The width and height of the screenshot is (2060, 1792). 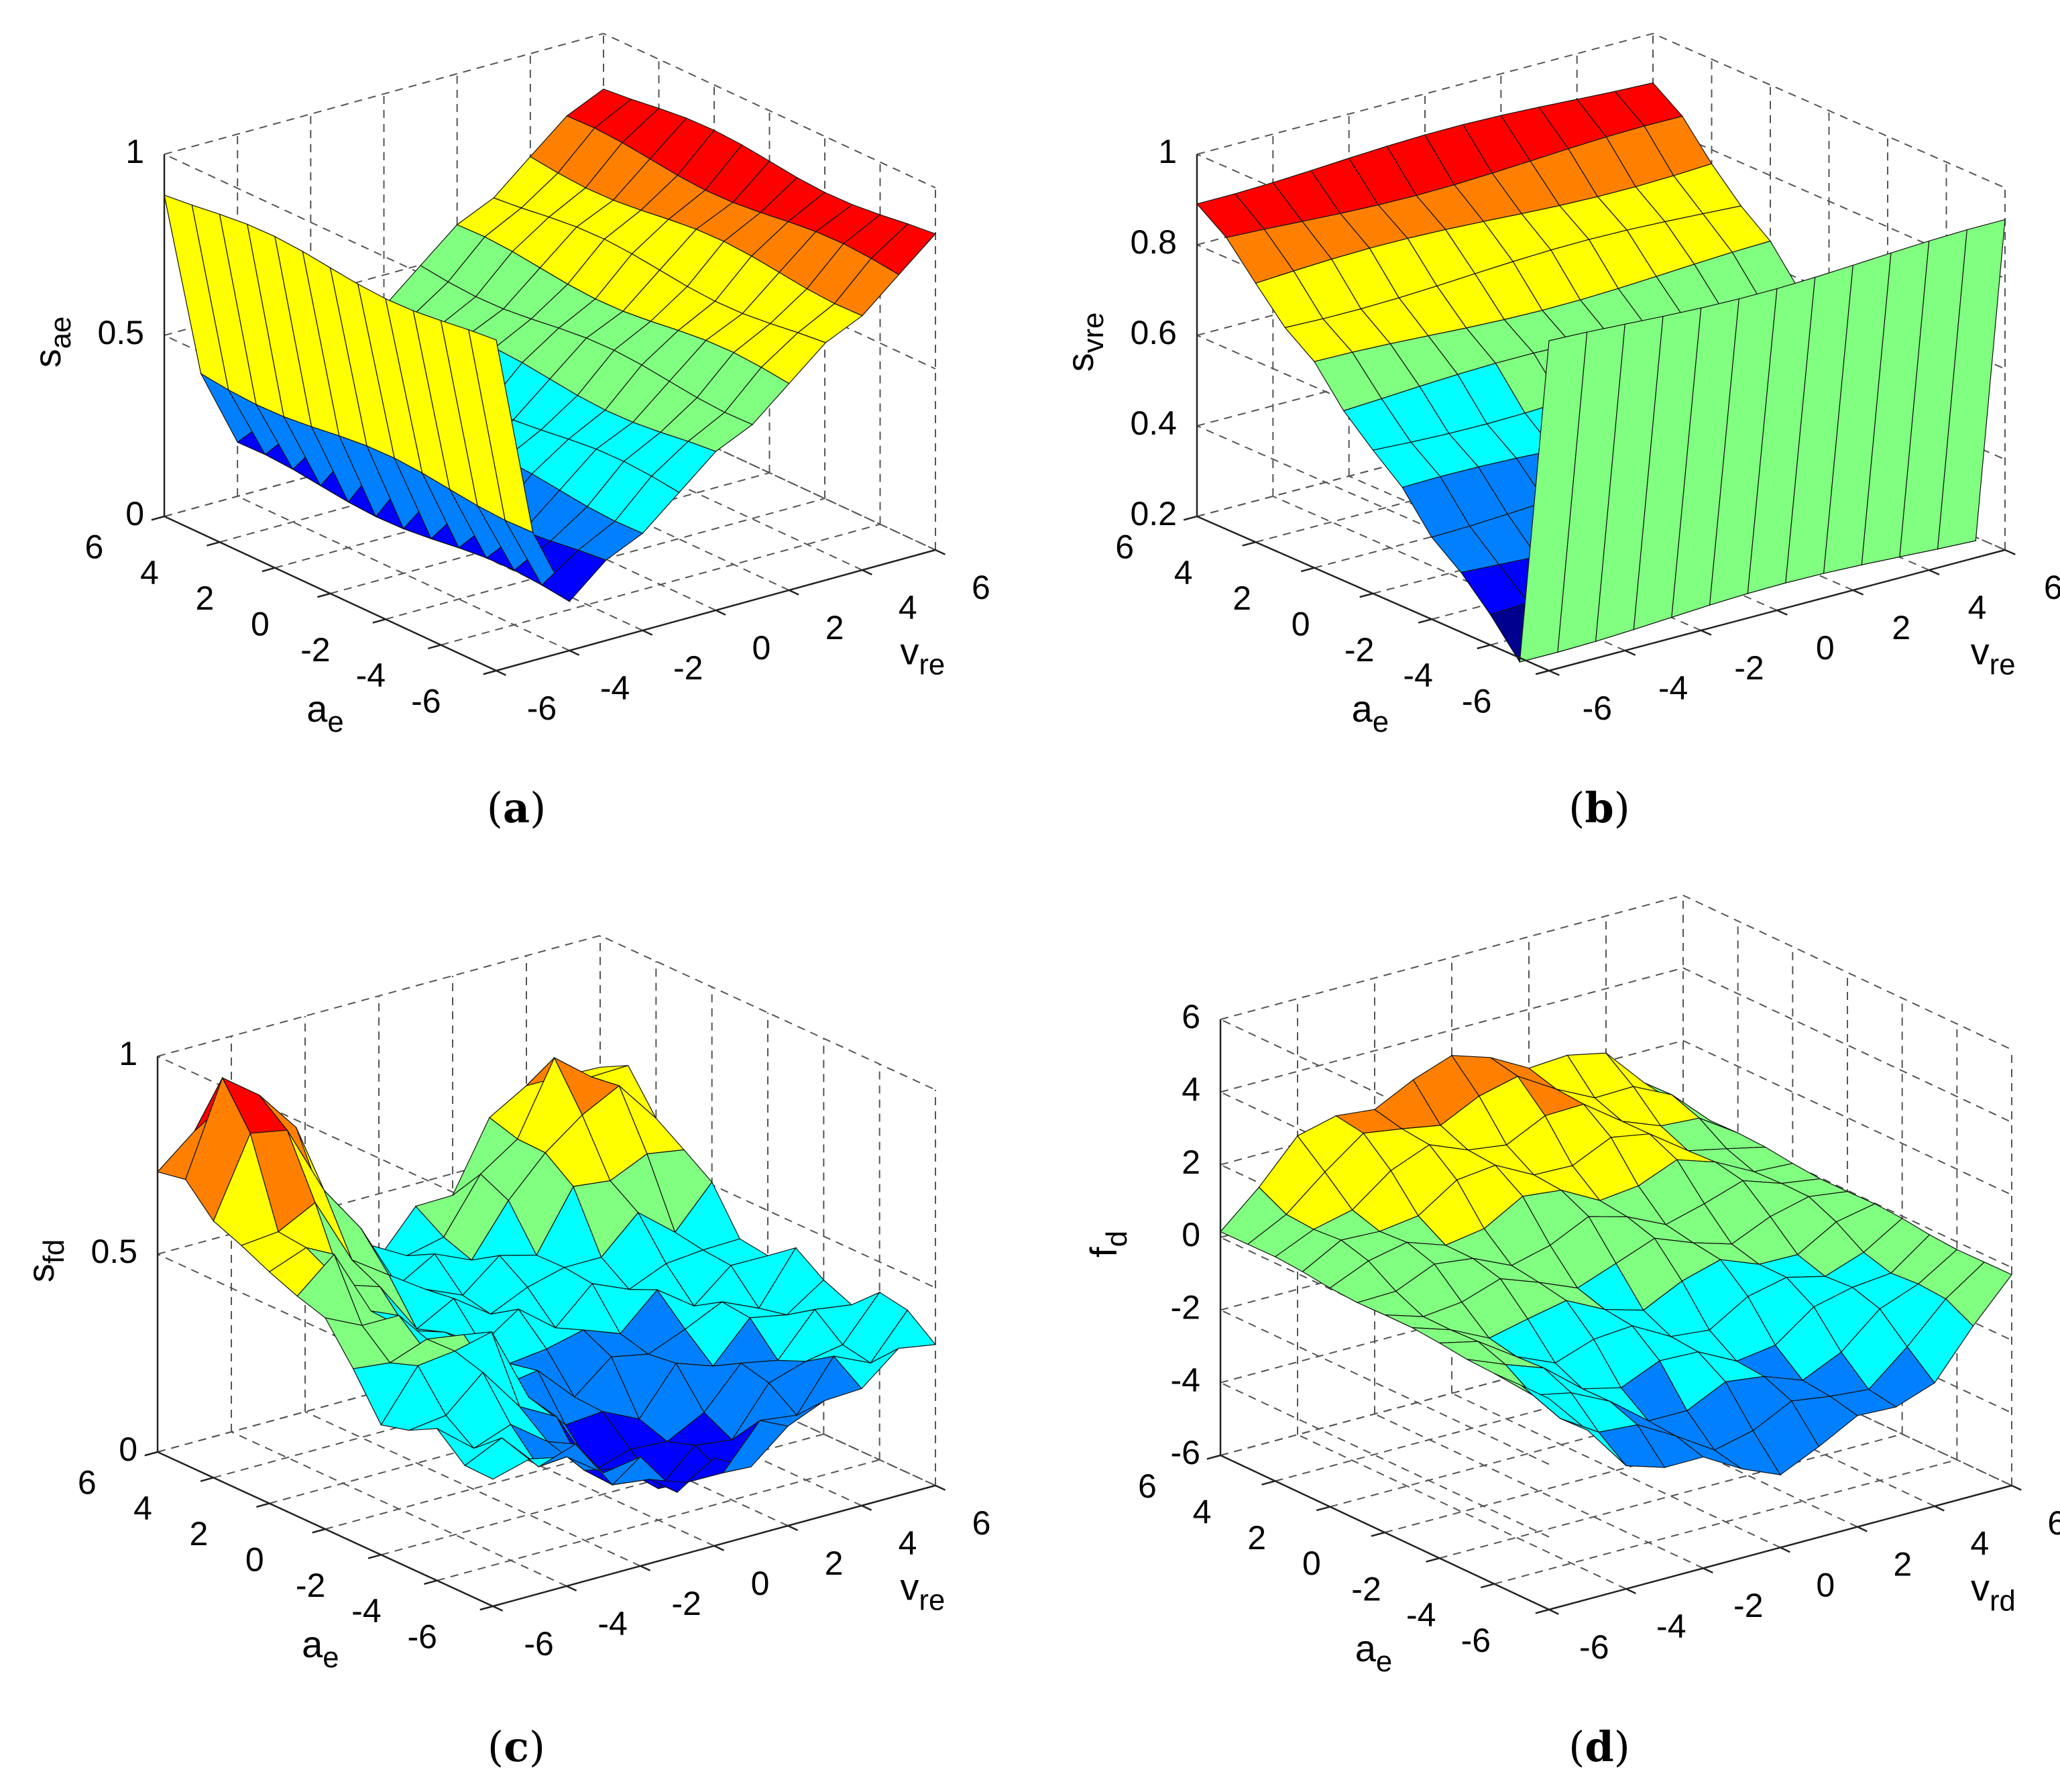 I want to click on panel-caption: (a), so click(x=517, y=807).